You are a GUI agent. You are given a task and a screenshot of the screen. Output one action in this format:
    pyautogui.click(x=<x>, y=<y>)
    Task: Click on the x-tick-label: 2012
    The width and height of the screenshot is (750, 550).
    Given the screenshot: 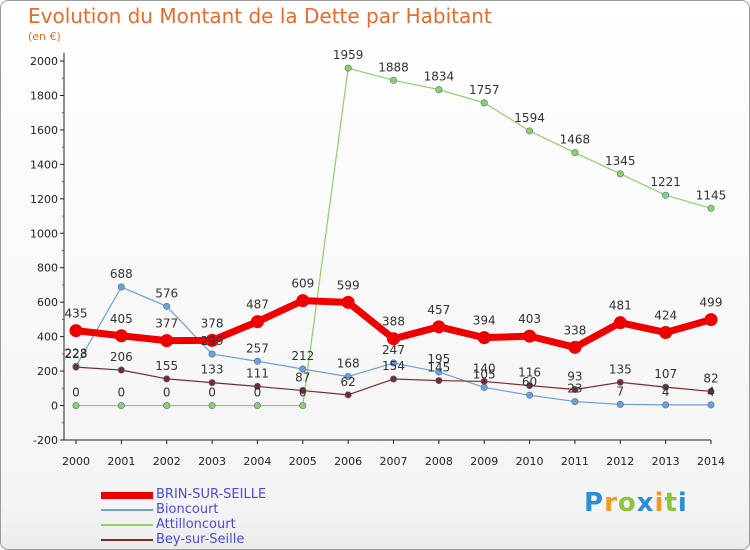 What is the action you would take?
    pyautogui.click(x=620, y=461)
    